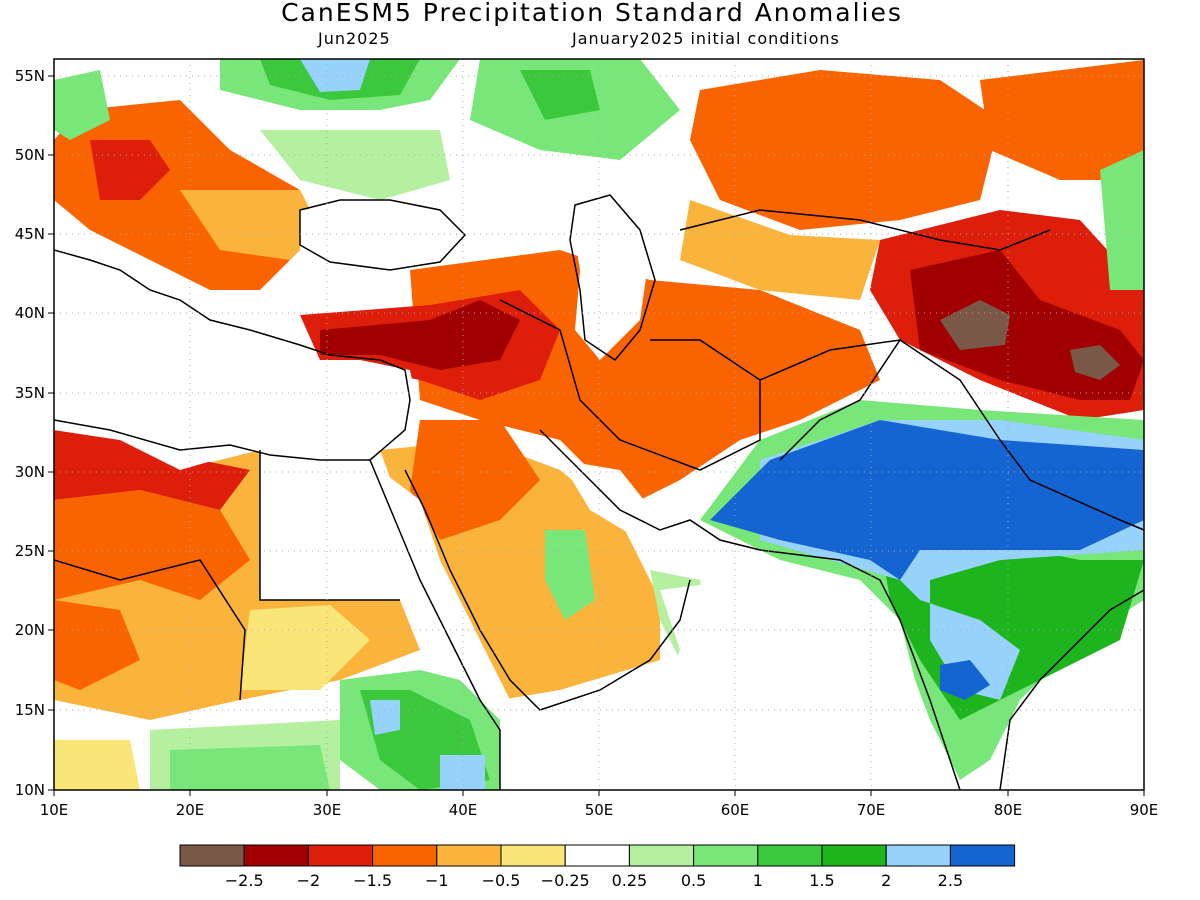  Describe the element at coordinates (152, 545) in the screenshot. I see `anomaly-region-africa-orange` at that location.